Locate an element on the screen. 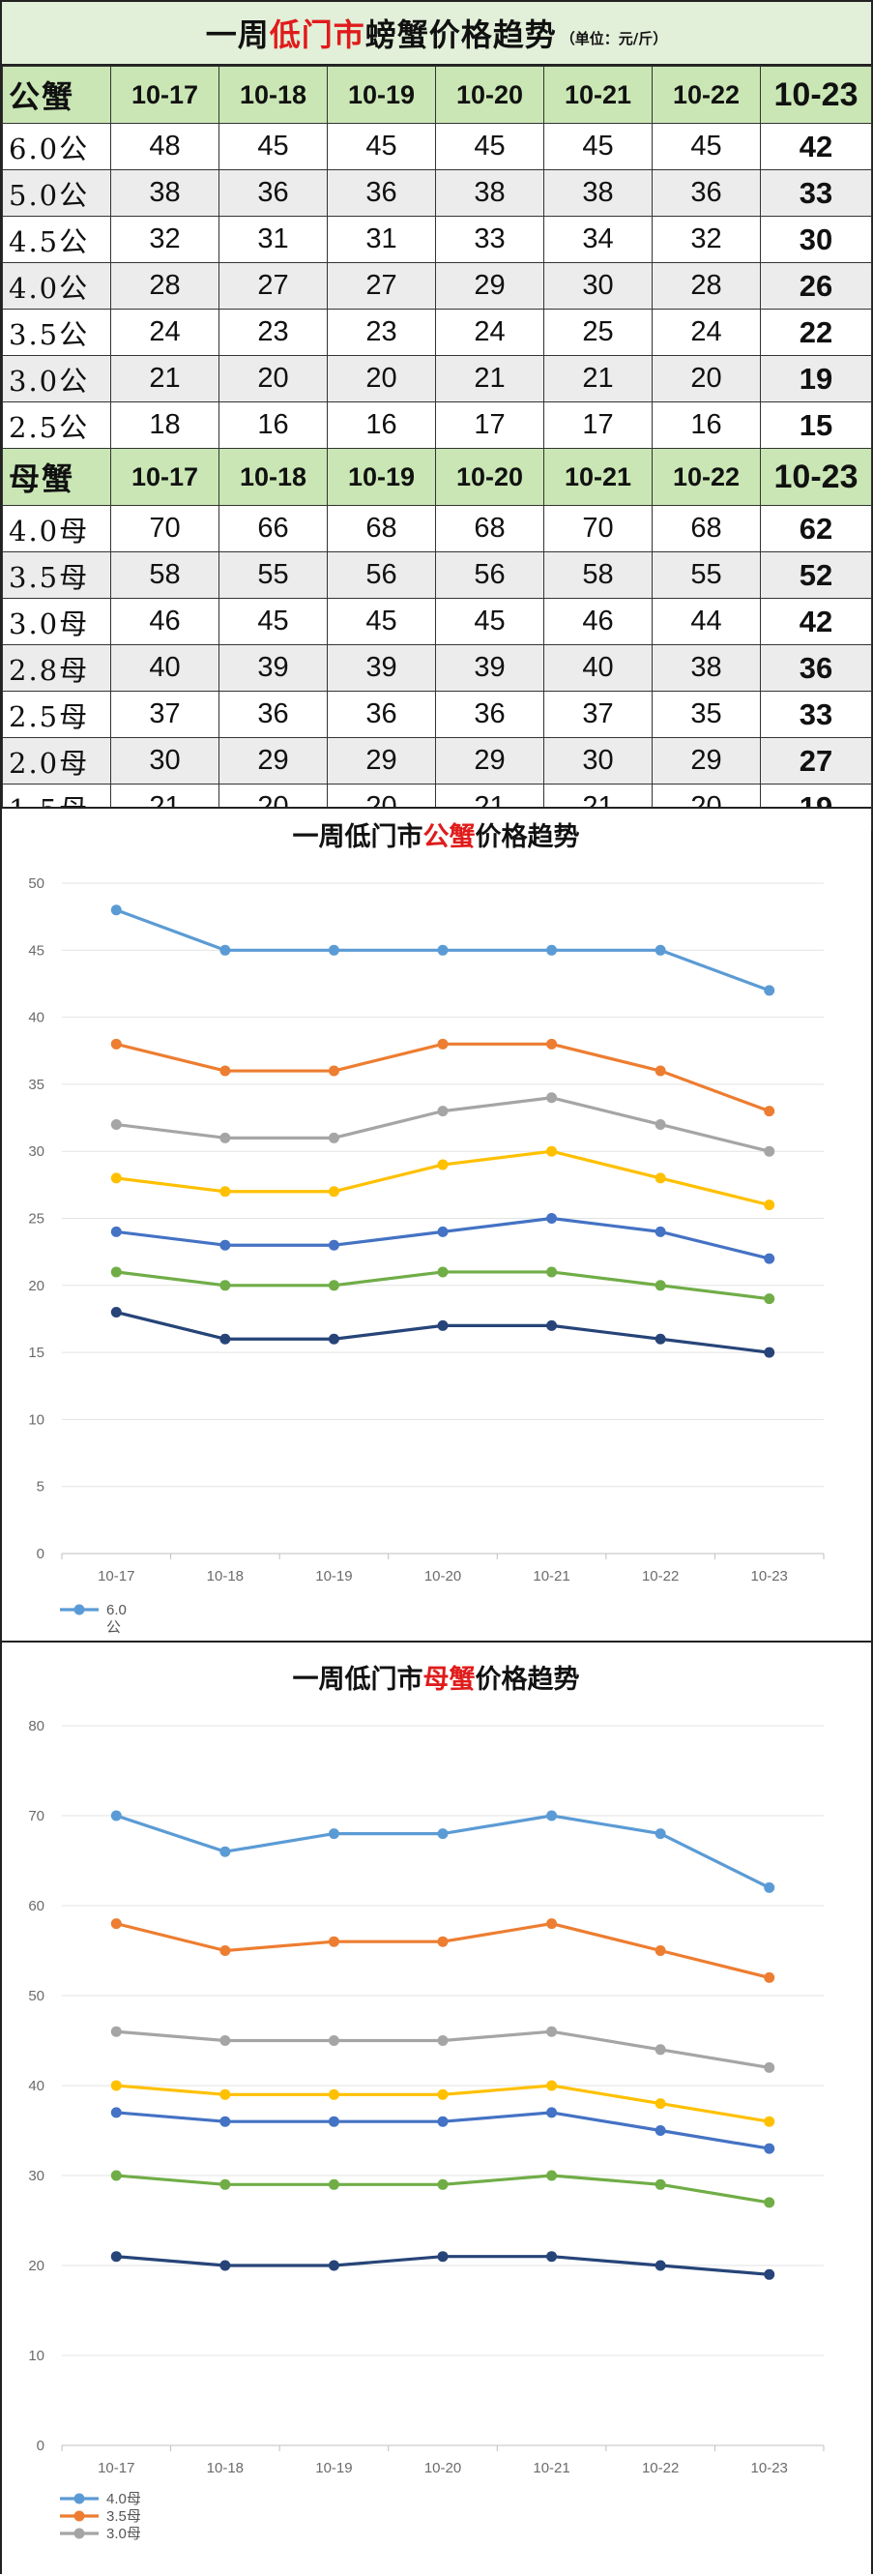  legend: 6.0公5.0公 is located at coordinates (93, 1619).